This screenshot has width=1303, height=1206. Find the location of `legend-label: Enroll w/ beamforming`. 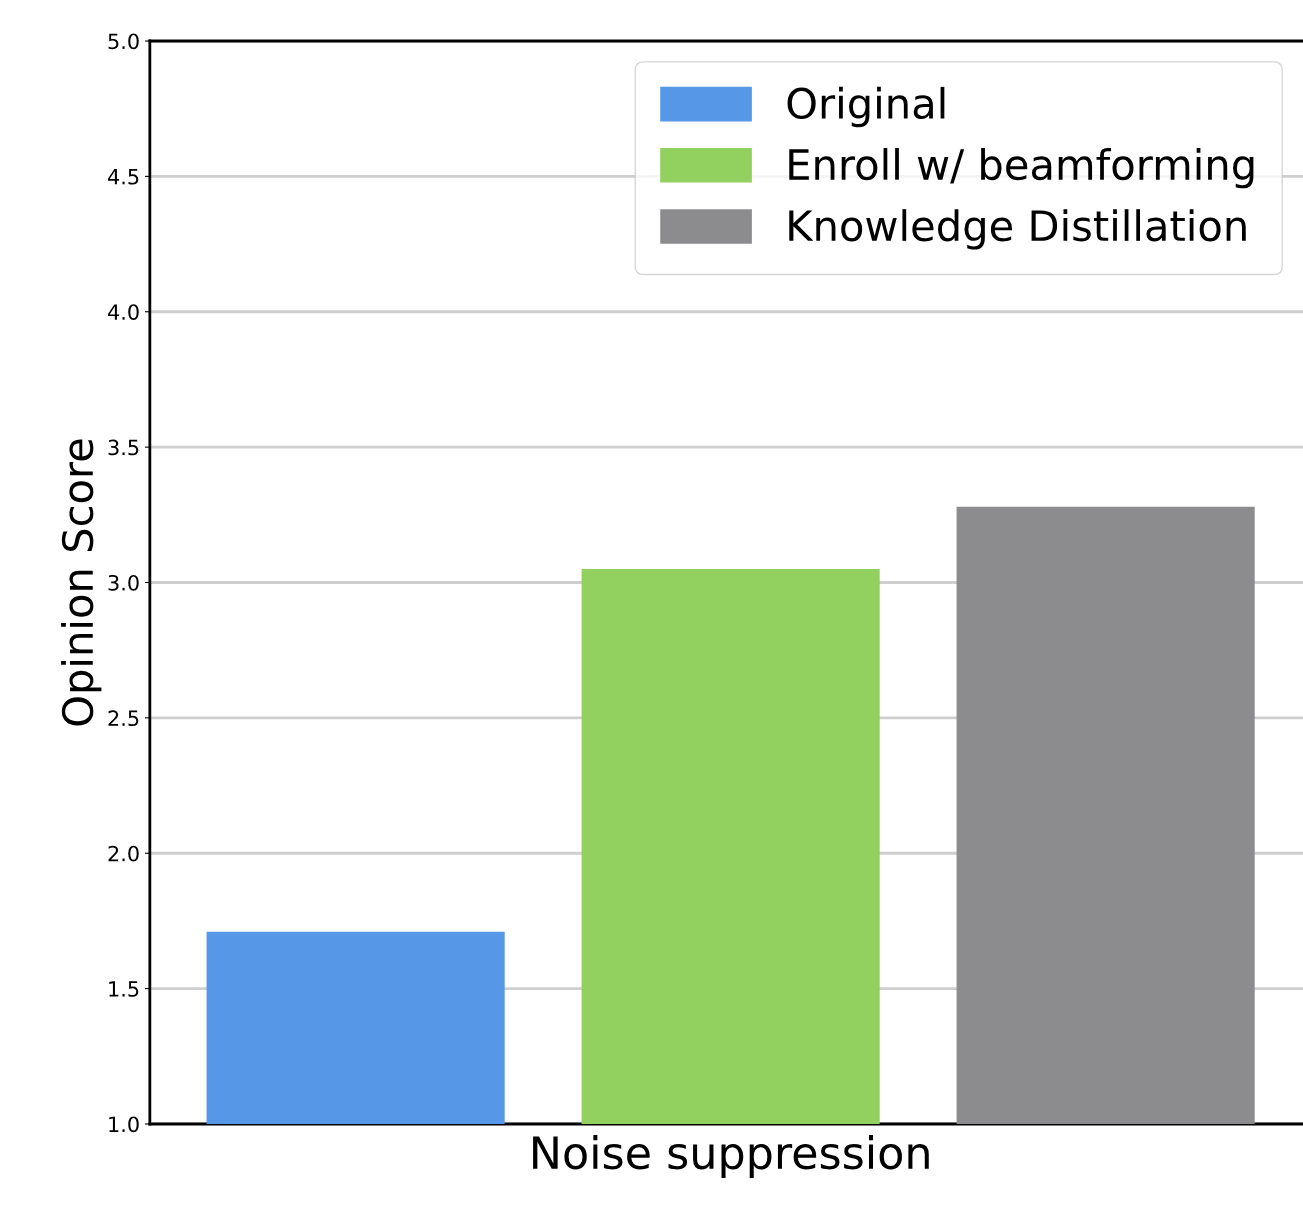

legend-label: Enroll w/ beamforming is located at coordinates (1021, 168).